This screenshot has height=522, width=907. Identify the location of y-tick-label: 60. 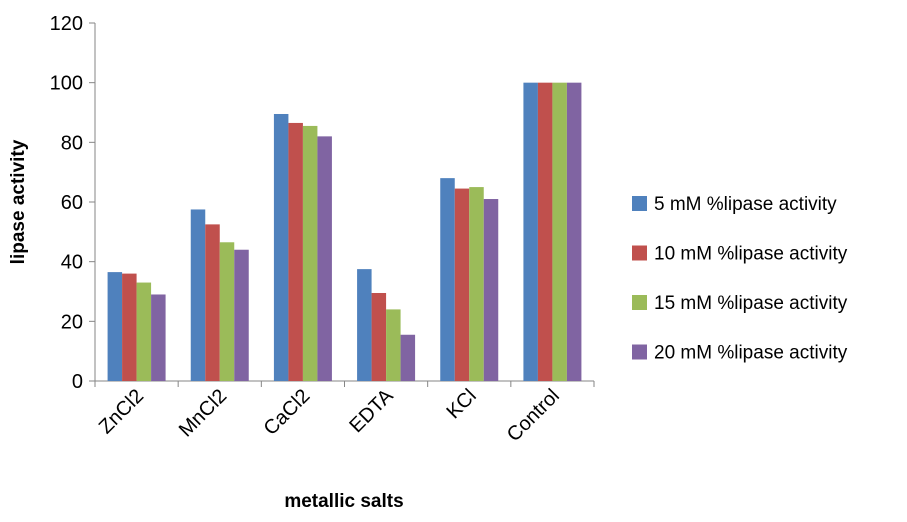
(72, 203).